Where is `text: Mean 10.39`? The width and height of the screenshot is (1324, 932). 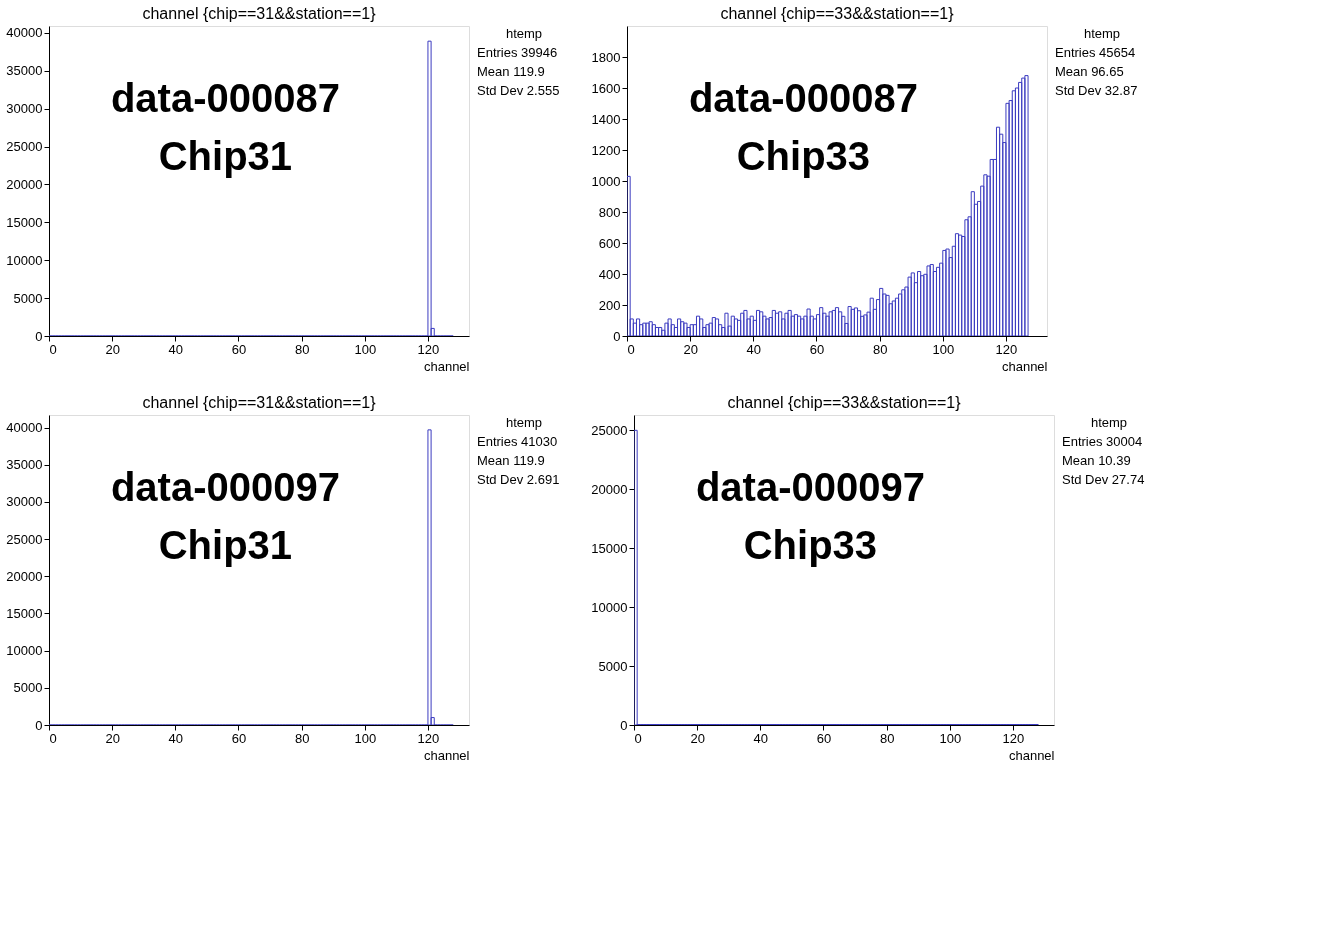 text: Mean 10.39 is located at coordinates (1096, 460).